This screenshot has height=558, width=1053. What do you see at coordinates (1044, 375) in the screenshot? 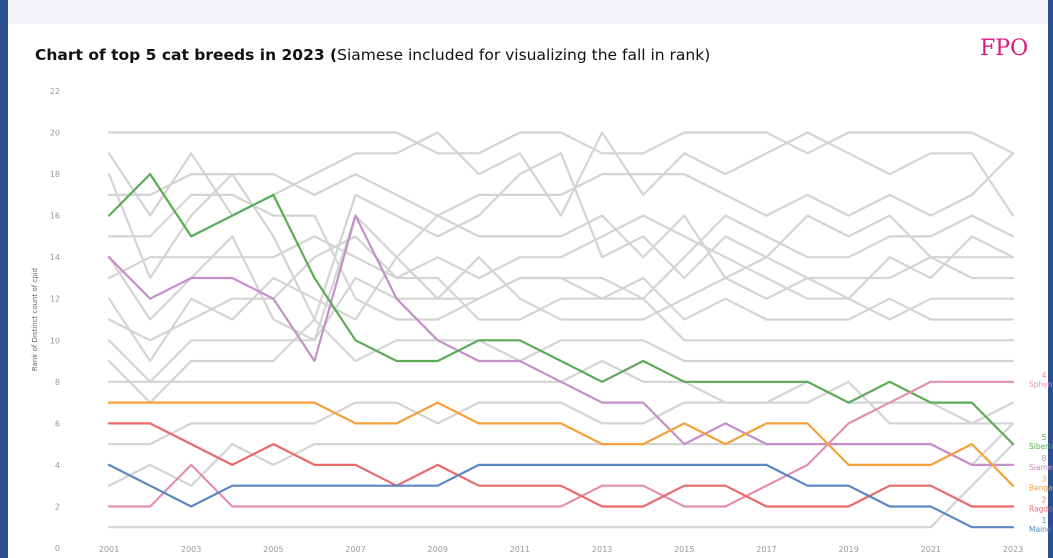
I see `end-label-rank-sphynx: 4` at bounding box center [1044, 375].